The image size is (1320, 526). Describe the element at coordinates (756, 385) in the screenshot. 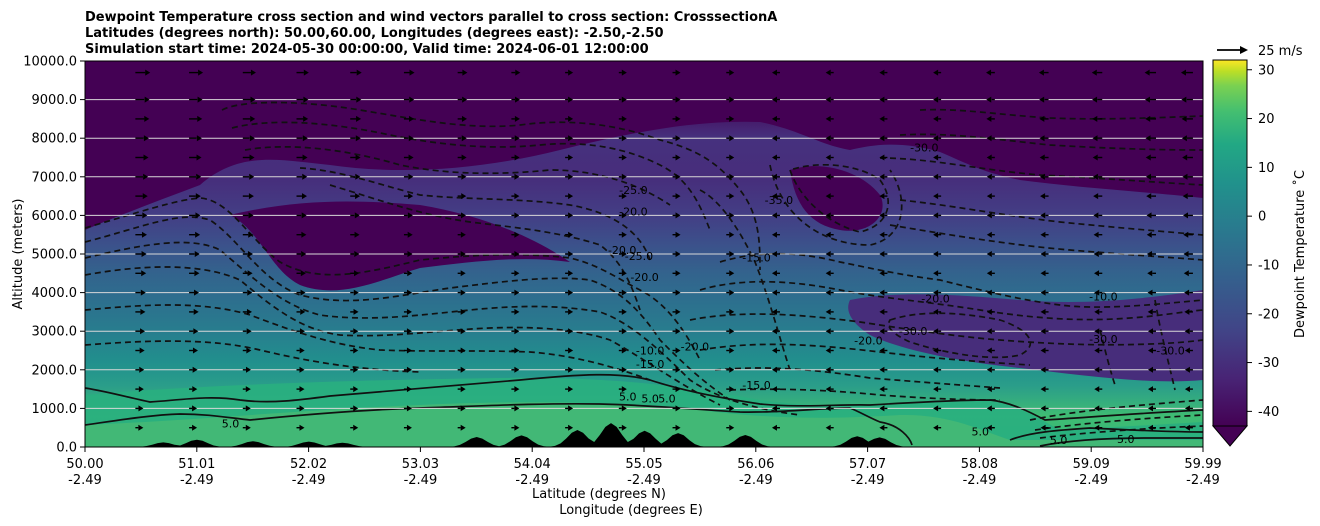

I see `contour-label-8: -15.0` at that location.